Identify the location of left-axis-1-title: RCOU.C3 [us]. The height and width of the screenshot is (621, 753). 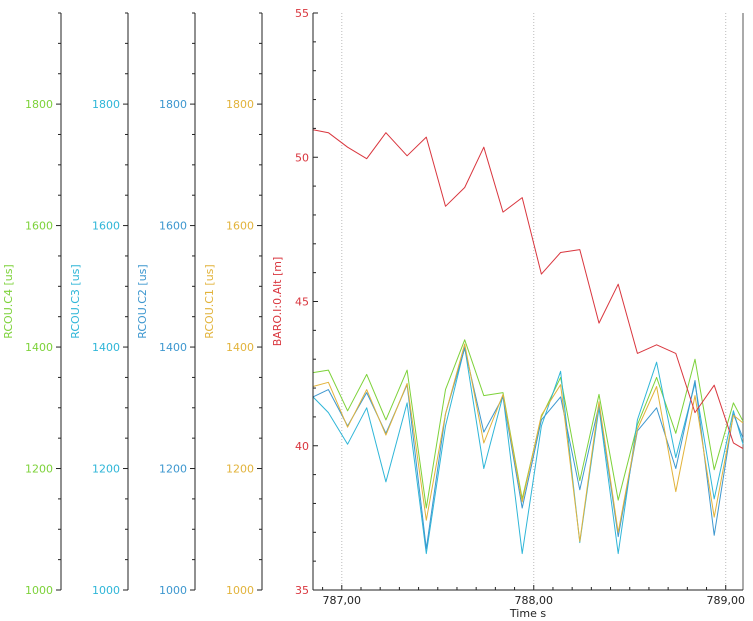
(75, 301).